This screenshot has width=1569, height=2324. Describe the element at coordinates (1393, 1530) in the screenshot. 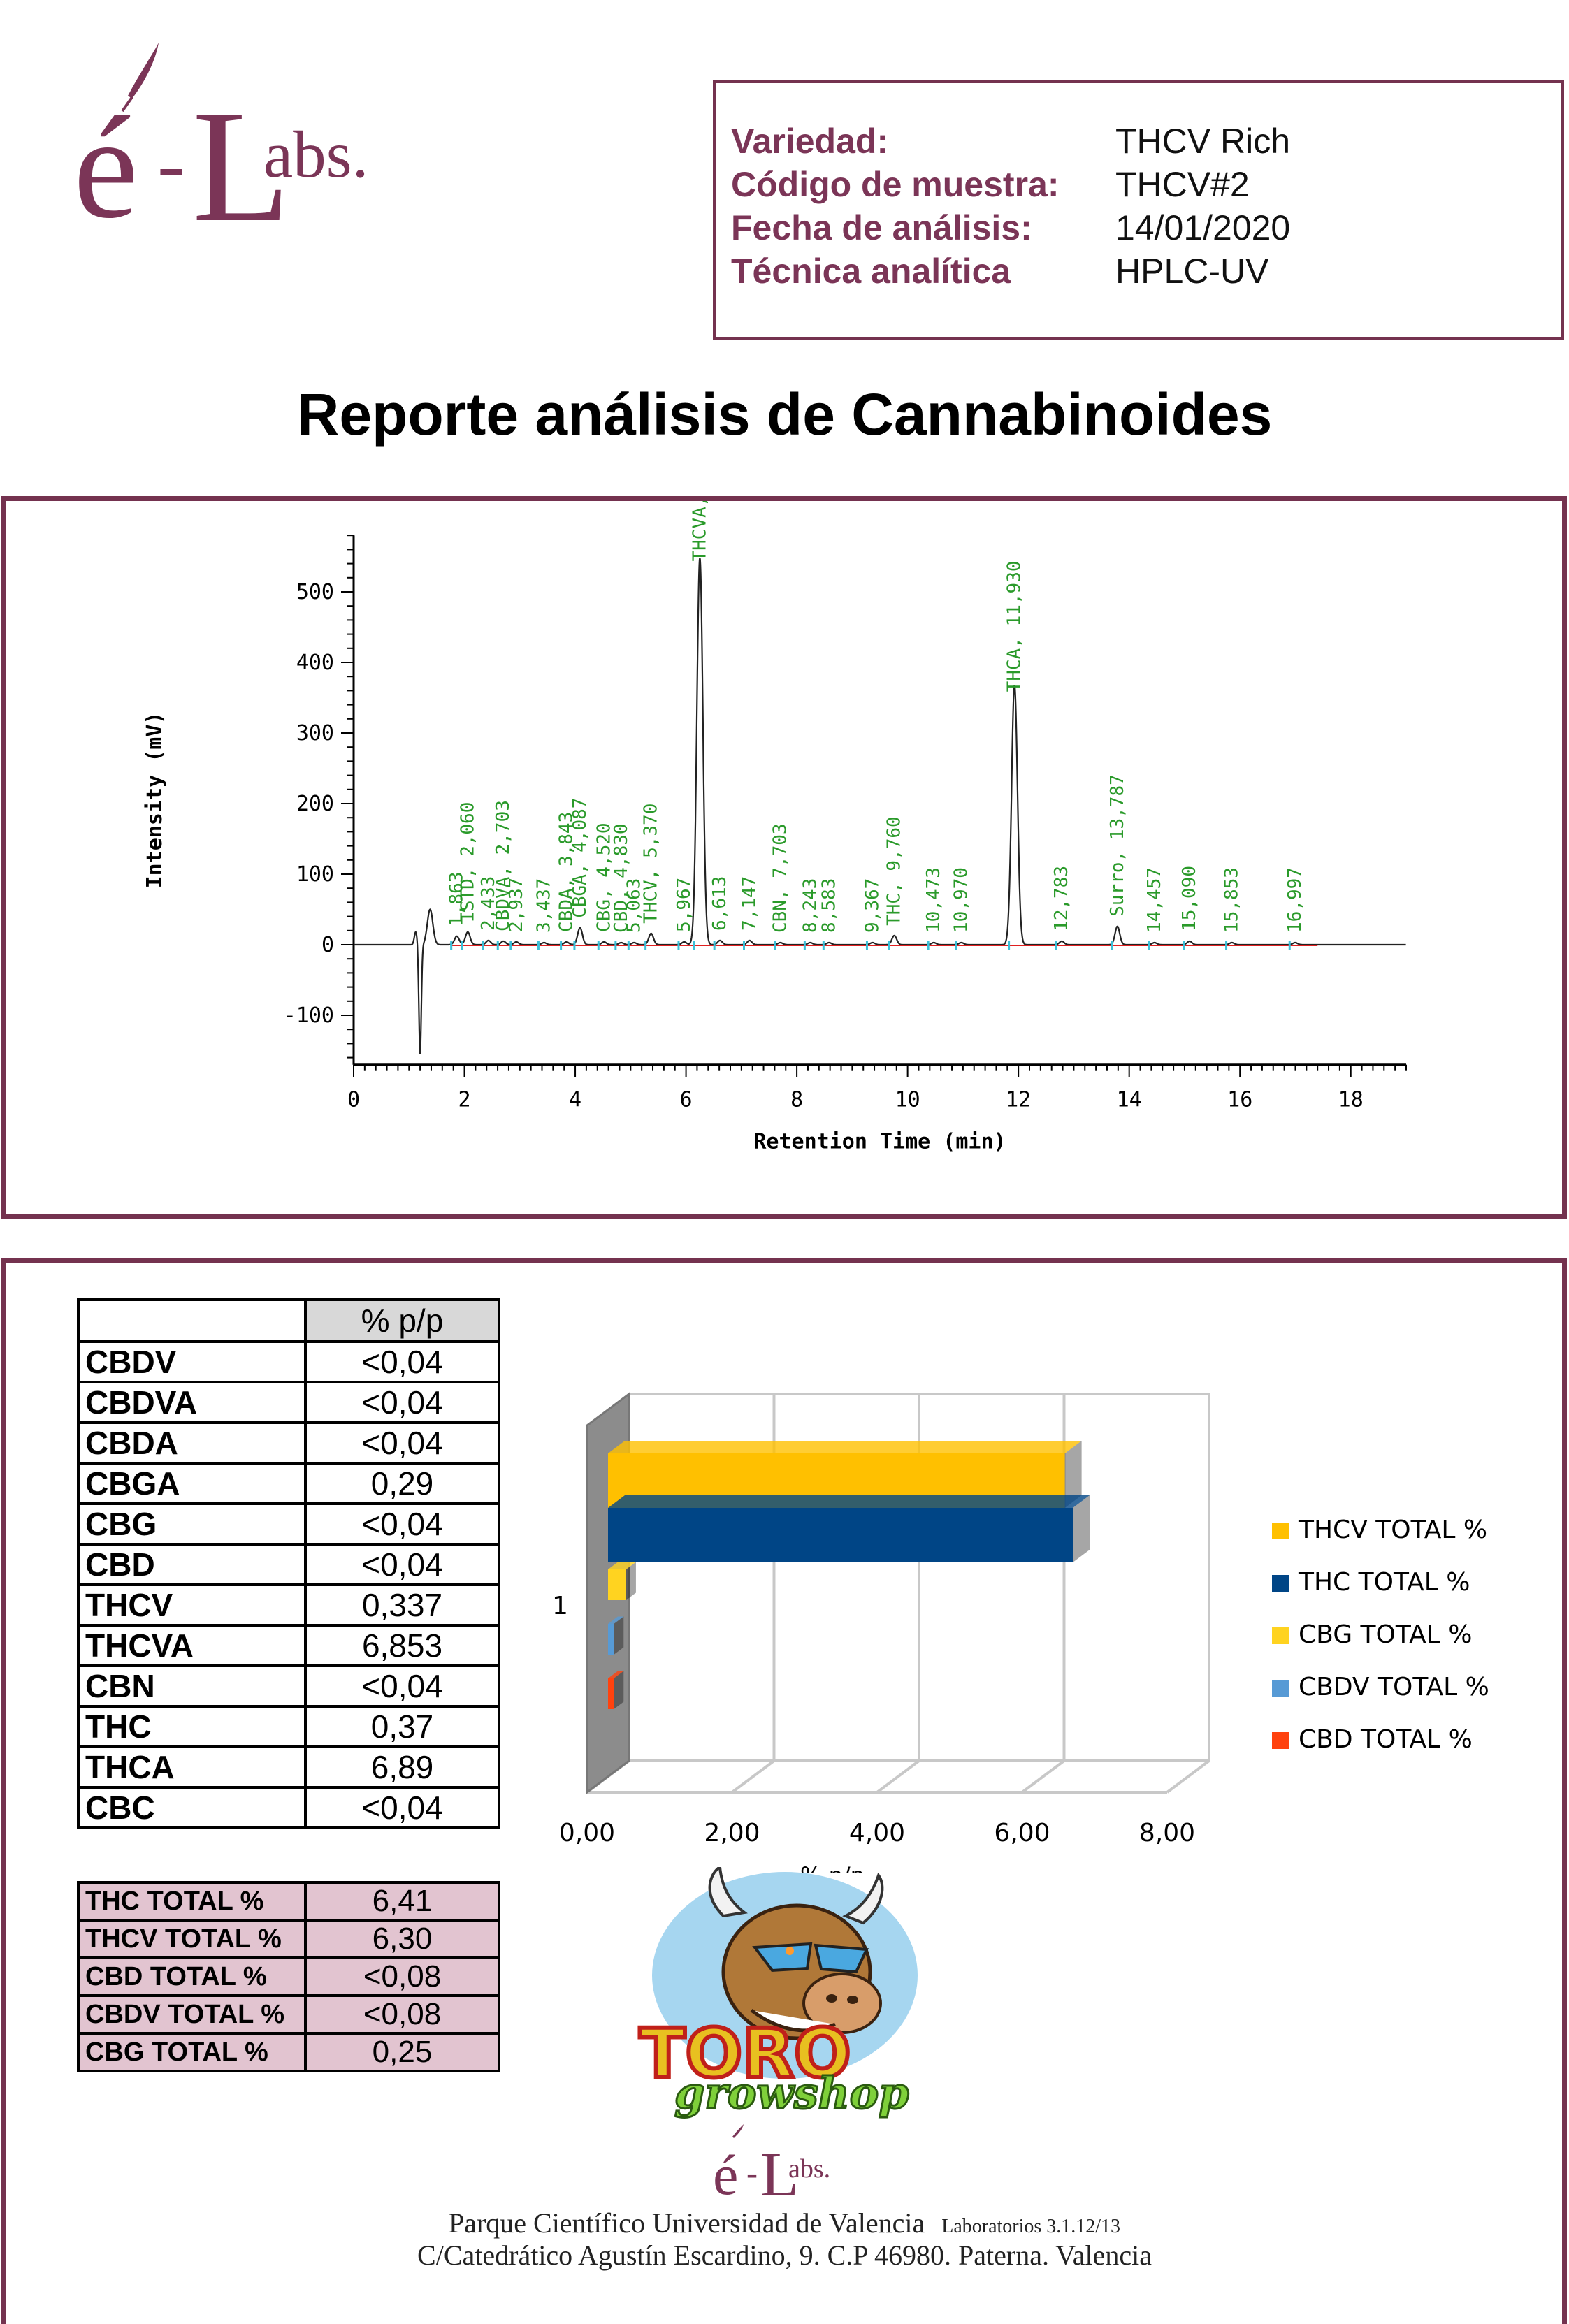

I see `legend-label: THCV TOTAL %` at that location.